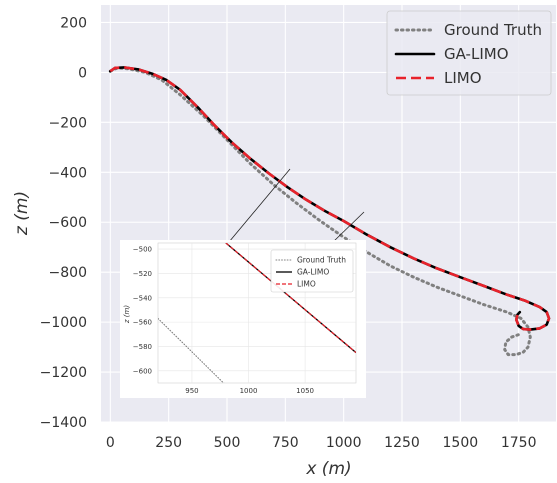  Describe the element at coordinates (168, 443) in the screenshot. I see `x-tick-label-1: 250` at that location.